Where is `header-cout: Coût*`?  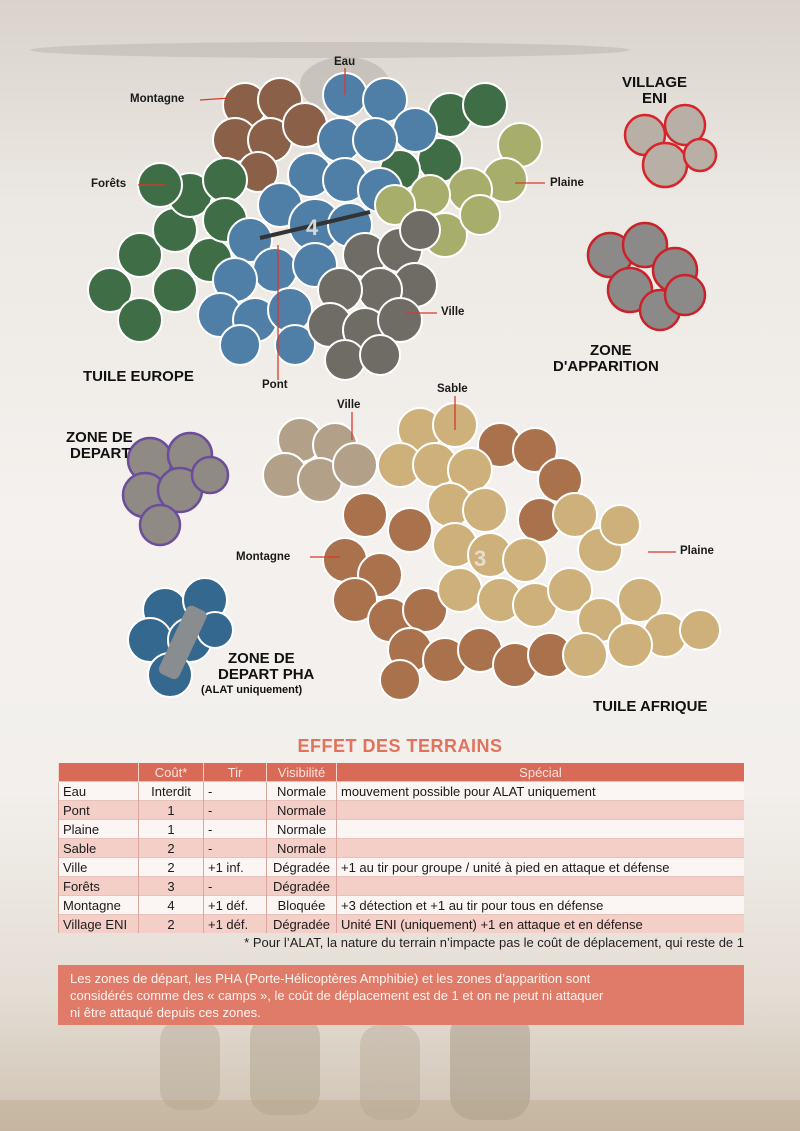 header-cout: Coût* is located at coordinates (171, 772).